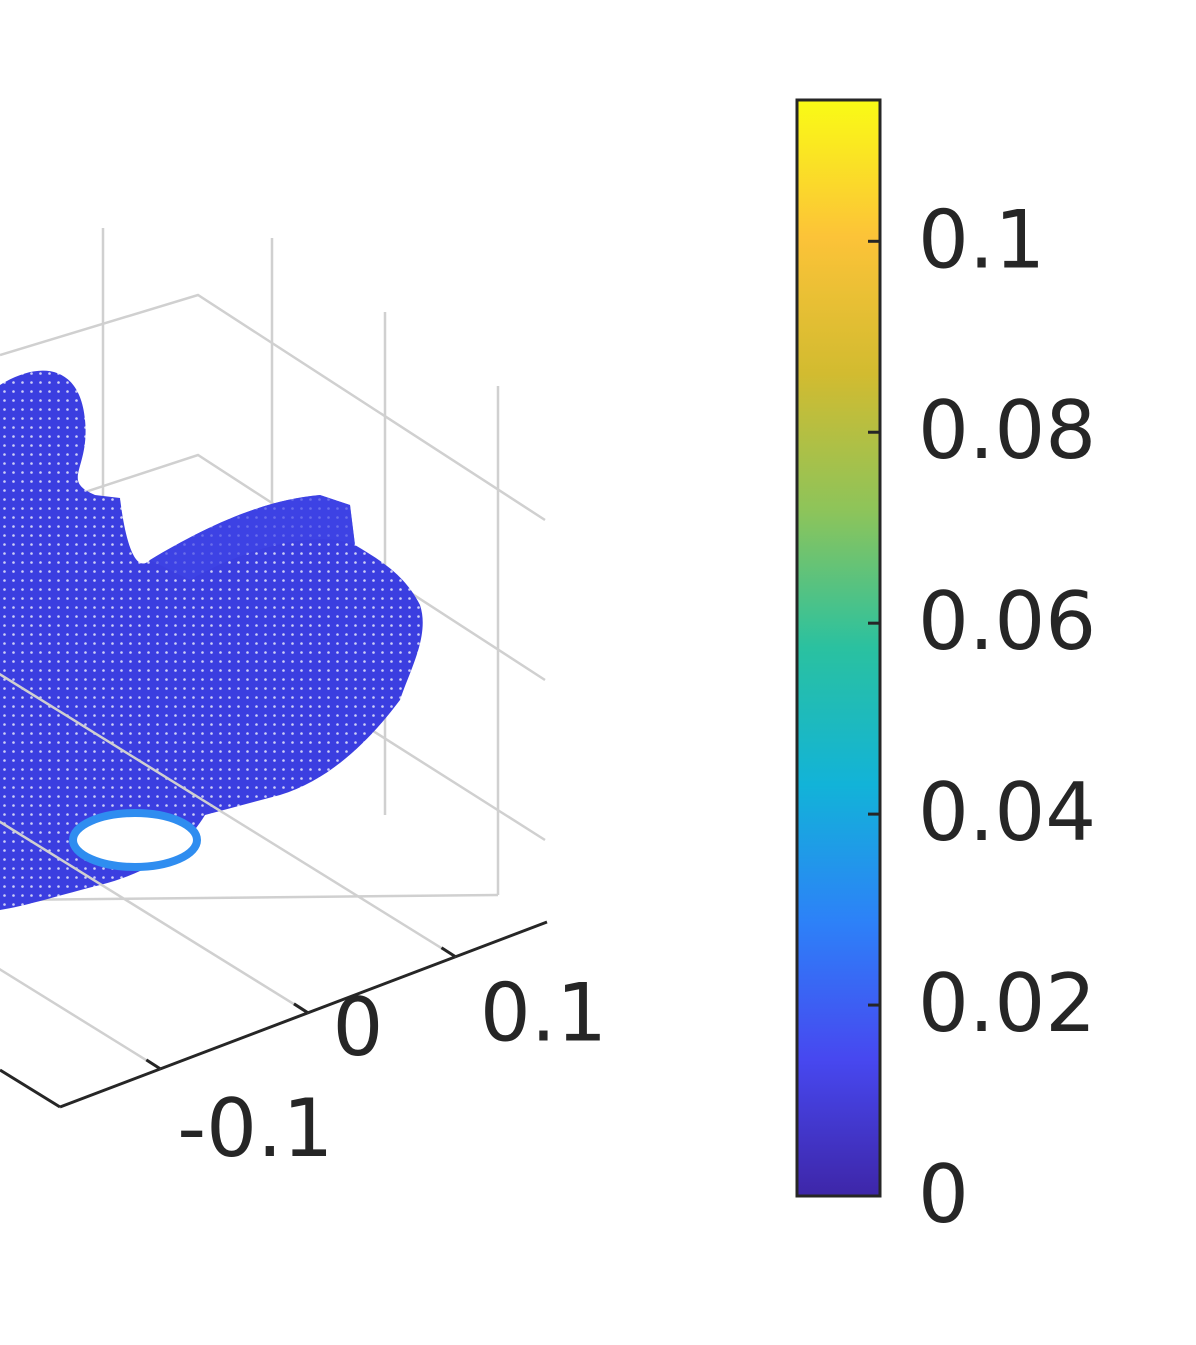  What do you see at coordinates (982, 717) in the screenshot?
I see `colorbar-ticks: 0 0.02 0.04 0.06 0.08 0.1` at bounding box center [982, 717].